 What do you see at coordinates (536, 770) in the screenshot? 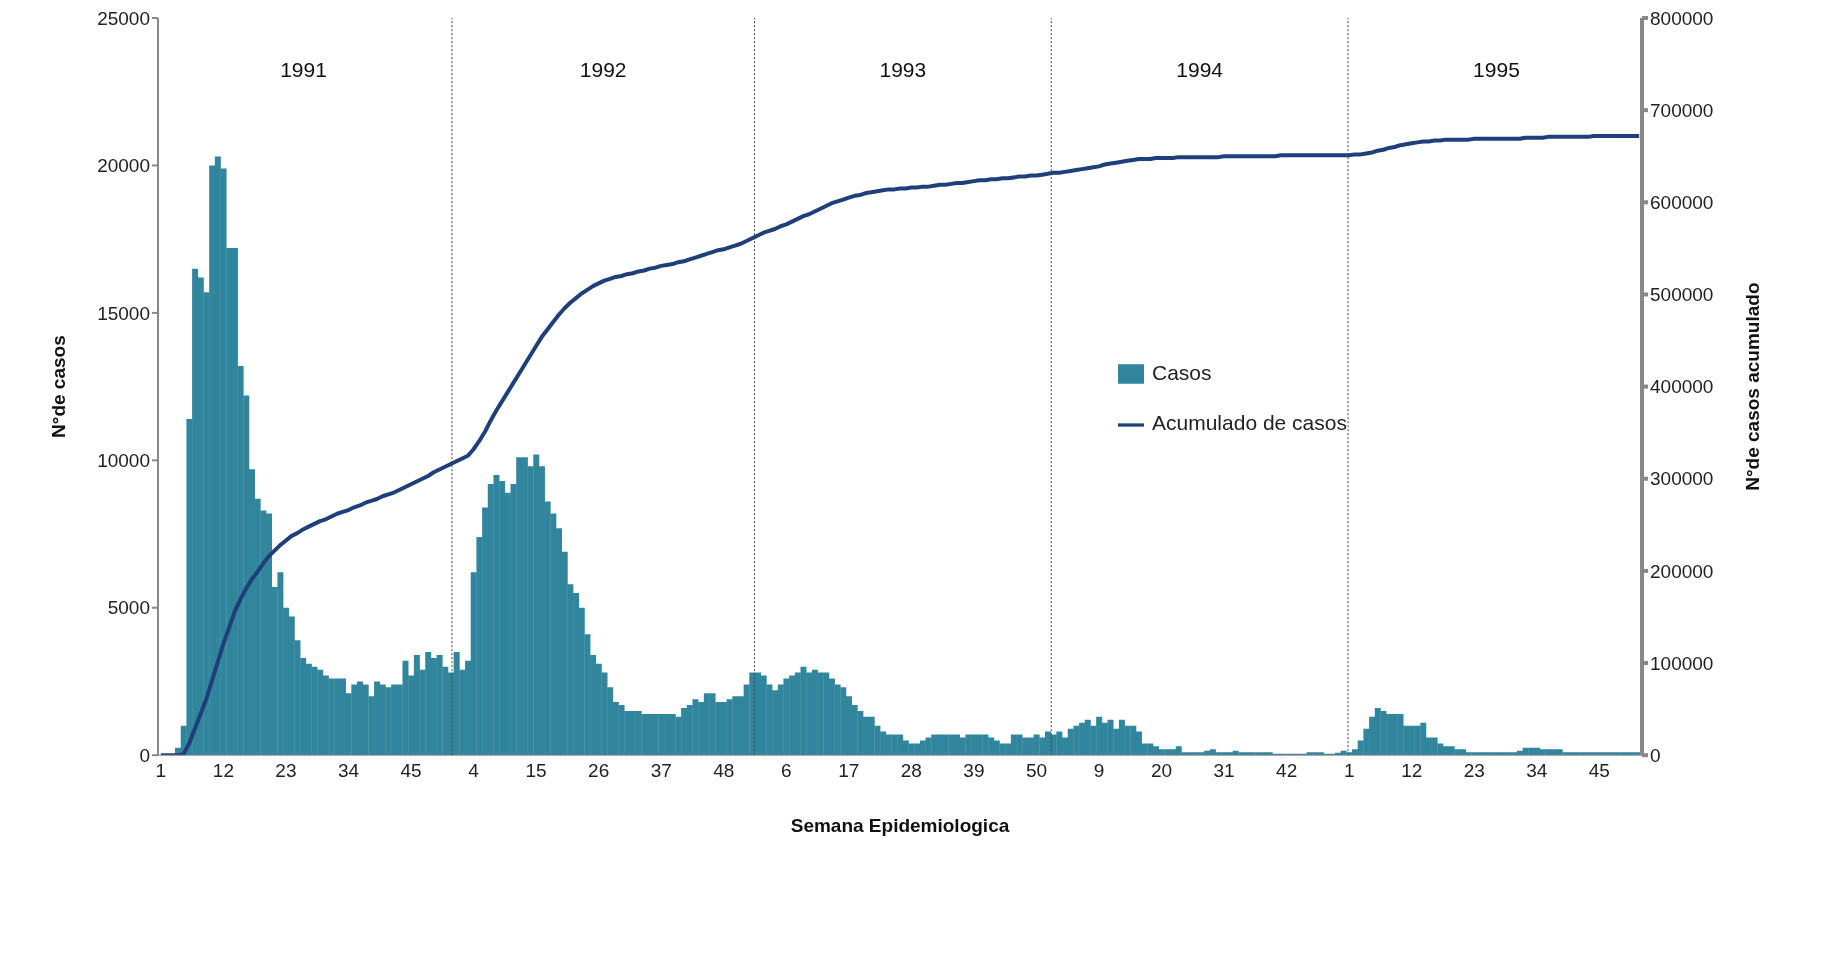
I see `x-tick-label: 15` at bounding box center [536, 770].